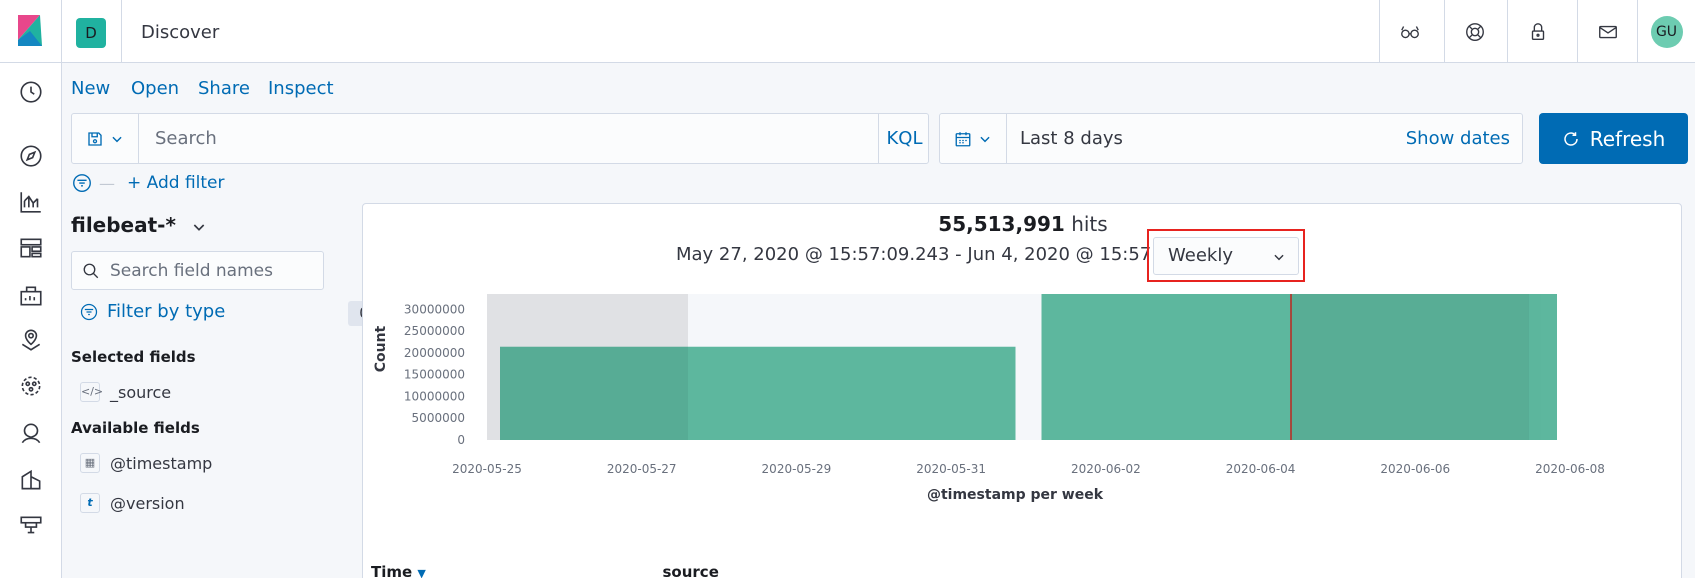 The height and width of the screenshot is (578, 1695). What do you see at coordinates (434, 375) in the screenshot?
I see `y-tick-label: 15000000` at bounding box center [434, 375].